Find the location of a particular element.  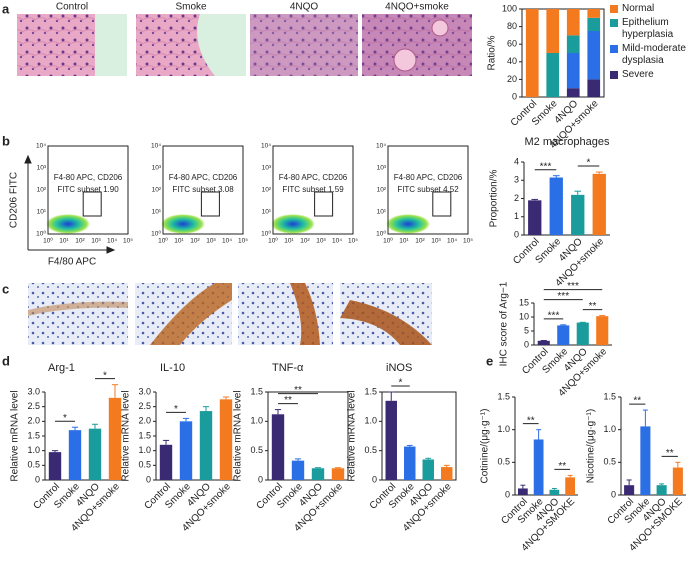

y-tick-label: 40 is located at coordinates (512, 61).